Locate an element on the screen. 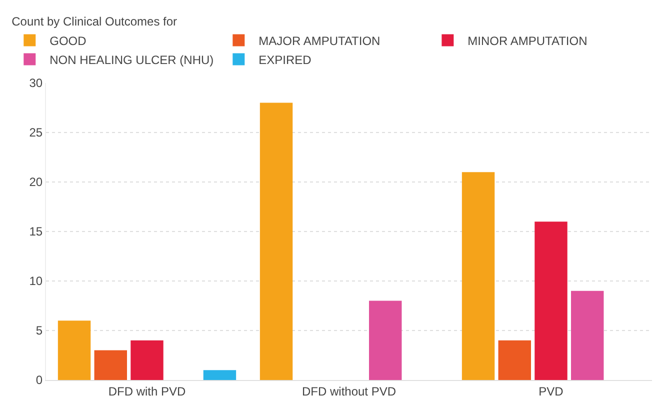 This screenshot has height=410, width=662. y-tick-label: 30 is located at coordinates (36, 83).